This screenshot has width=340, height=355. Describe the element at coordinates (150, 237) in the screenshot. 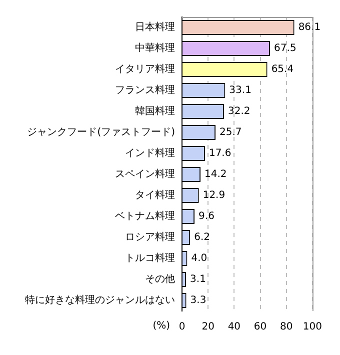

I see `y-tick-label: ロシア料理` at that location.